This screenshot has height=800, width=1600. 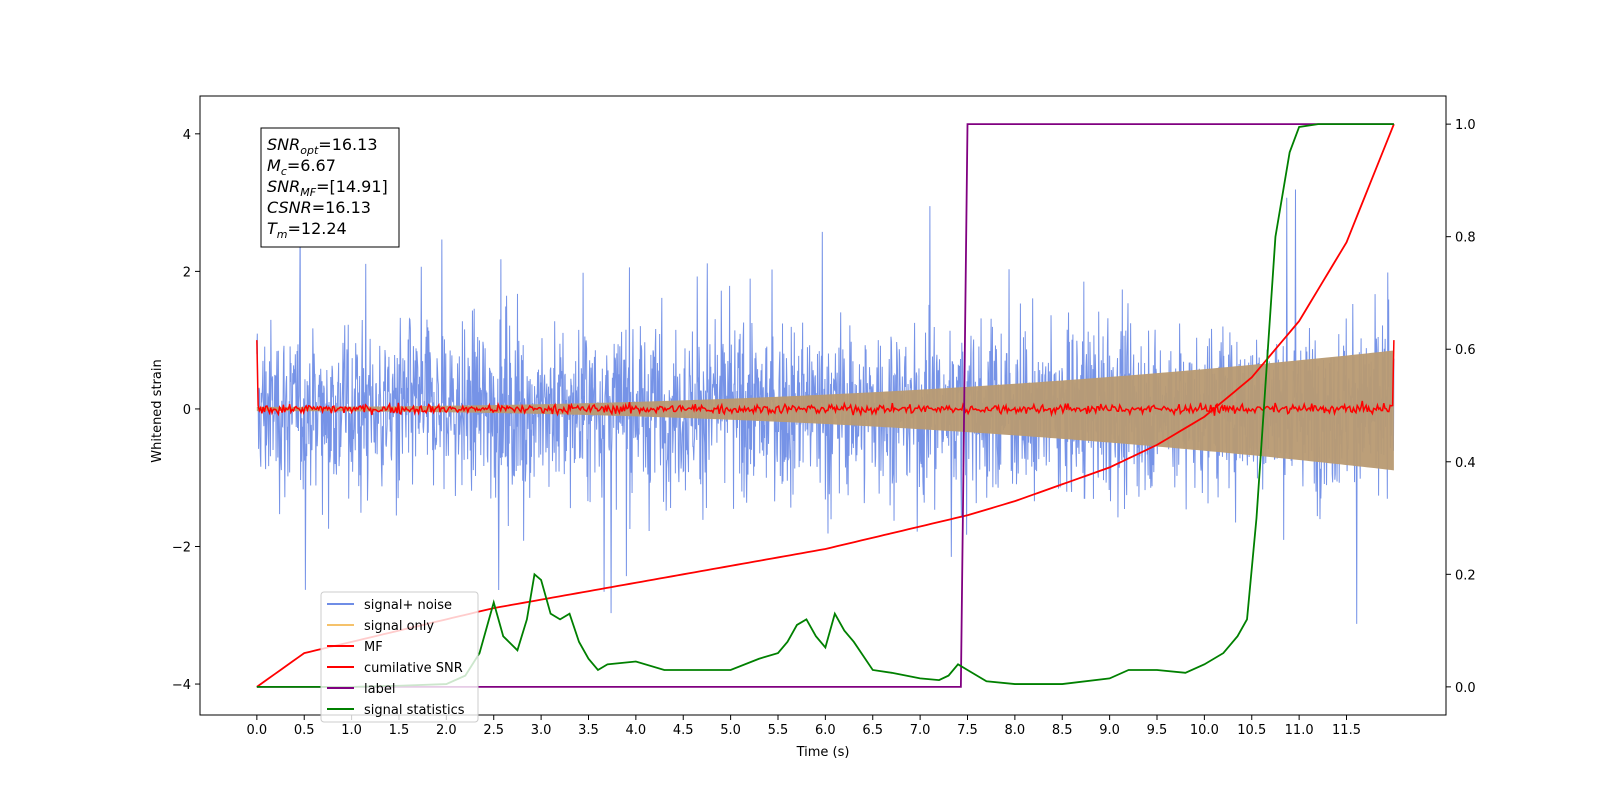 I want to click on y-axis-label-left: Whitened strain, so click(x=157, y=410).